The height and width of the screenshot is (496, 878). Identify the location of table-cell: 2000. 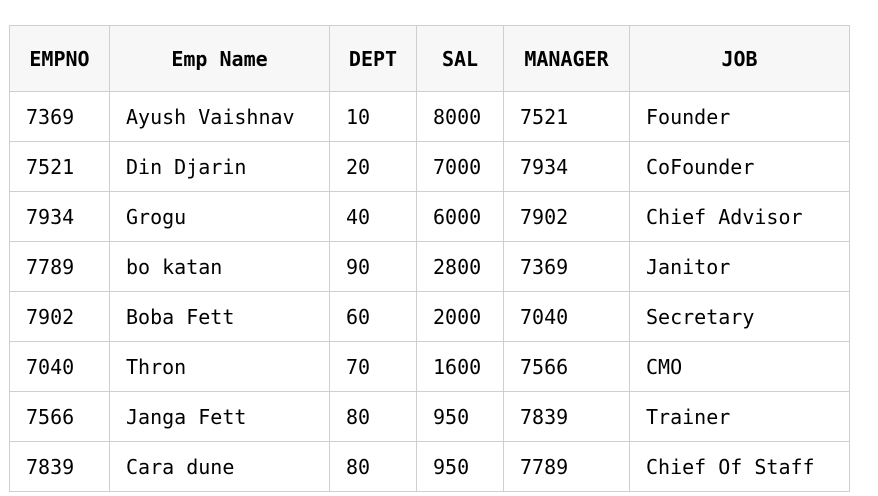
(460, 316).